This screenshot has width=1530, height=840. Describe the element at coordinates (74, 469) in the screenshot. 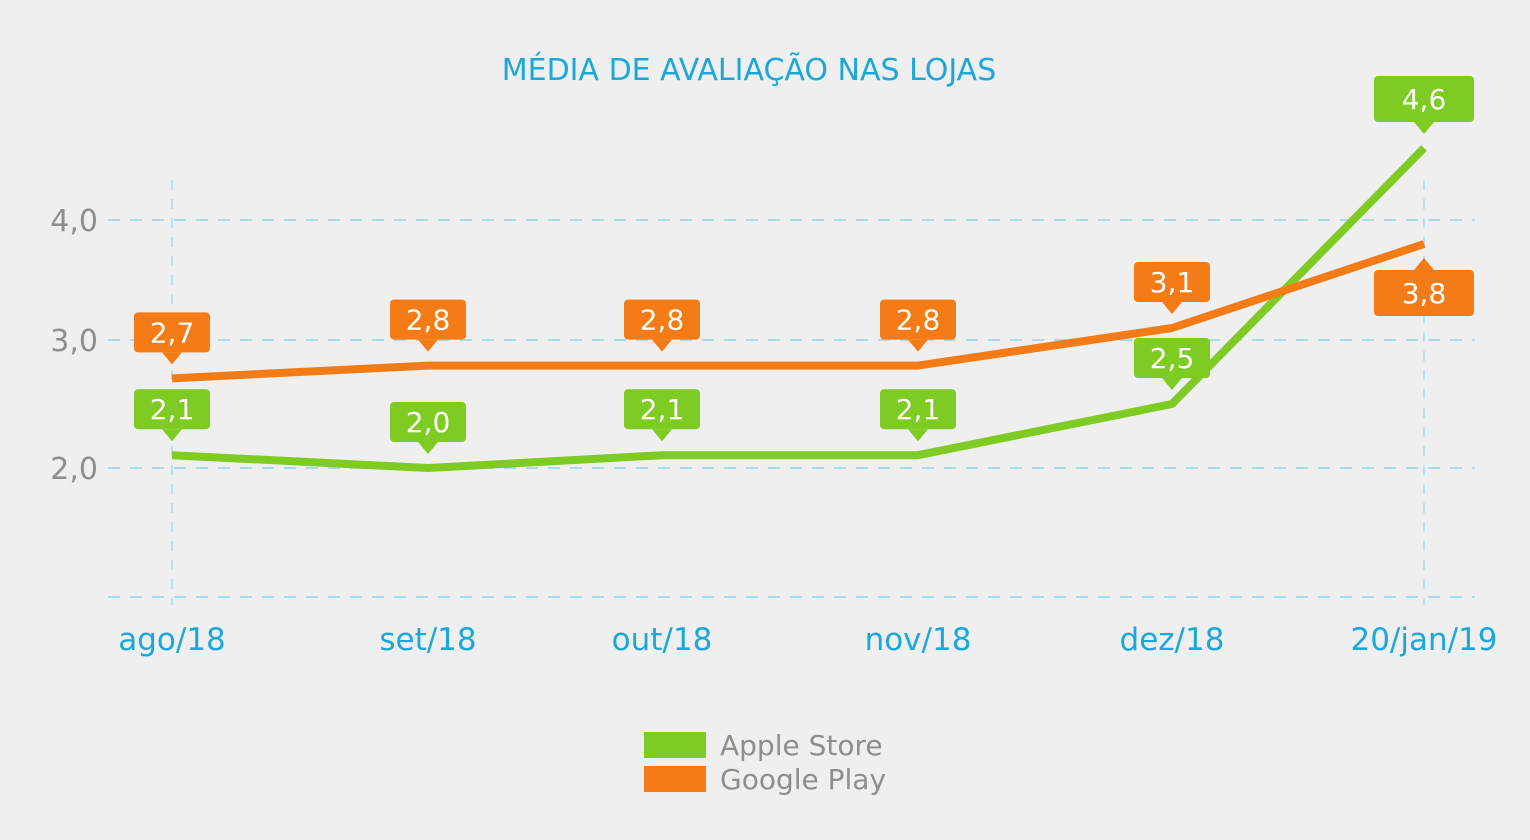

I see `y-tick-label: 2,0` at that location.